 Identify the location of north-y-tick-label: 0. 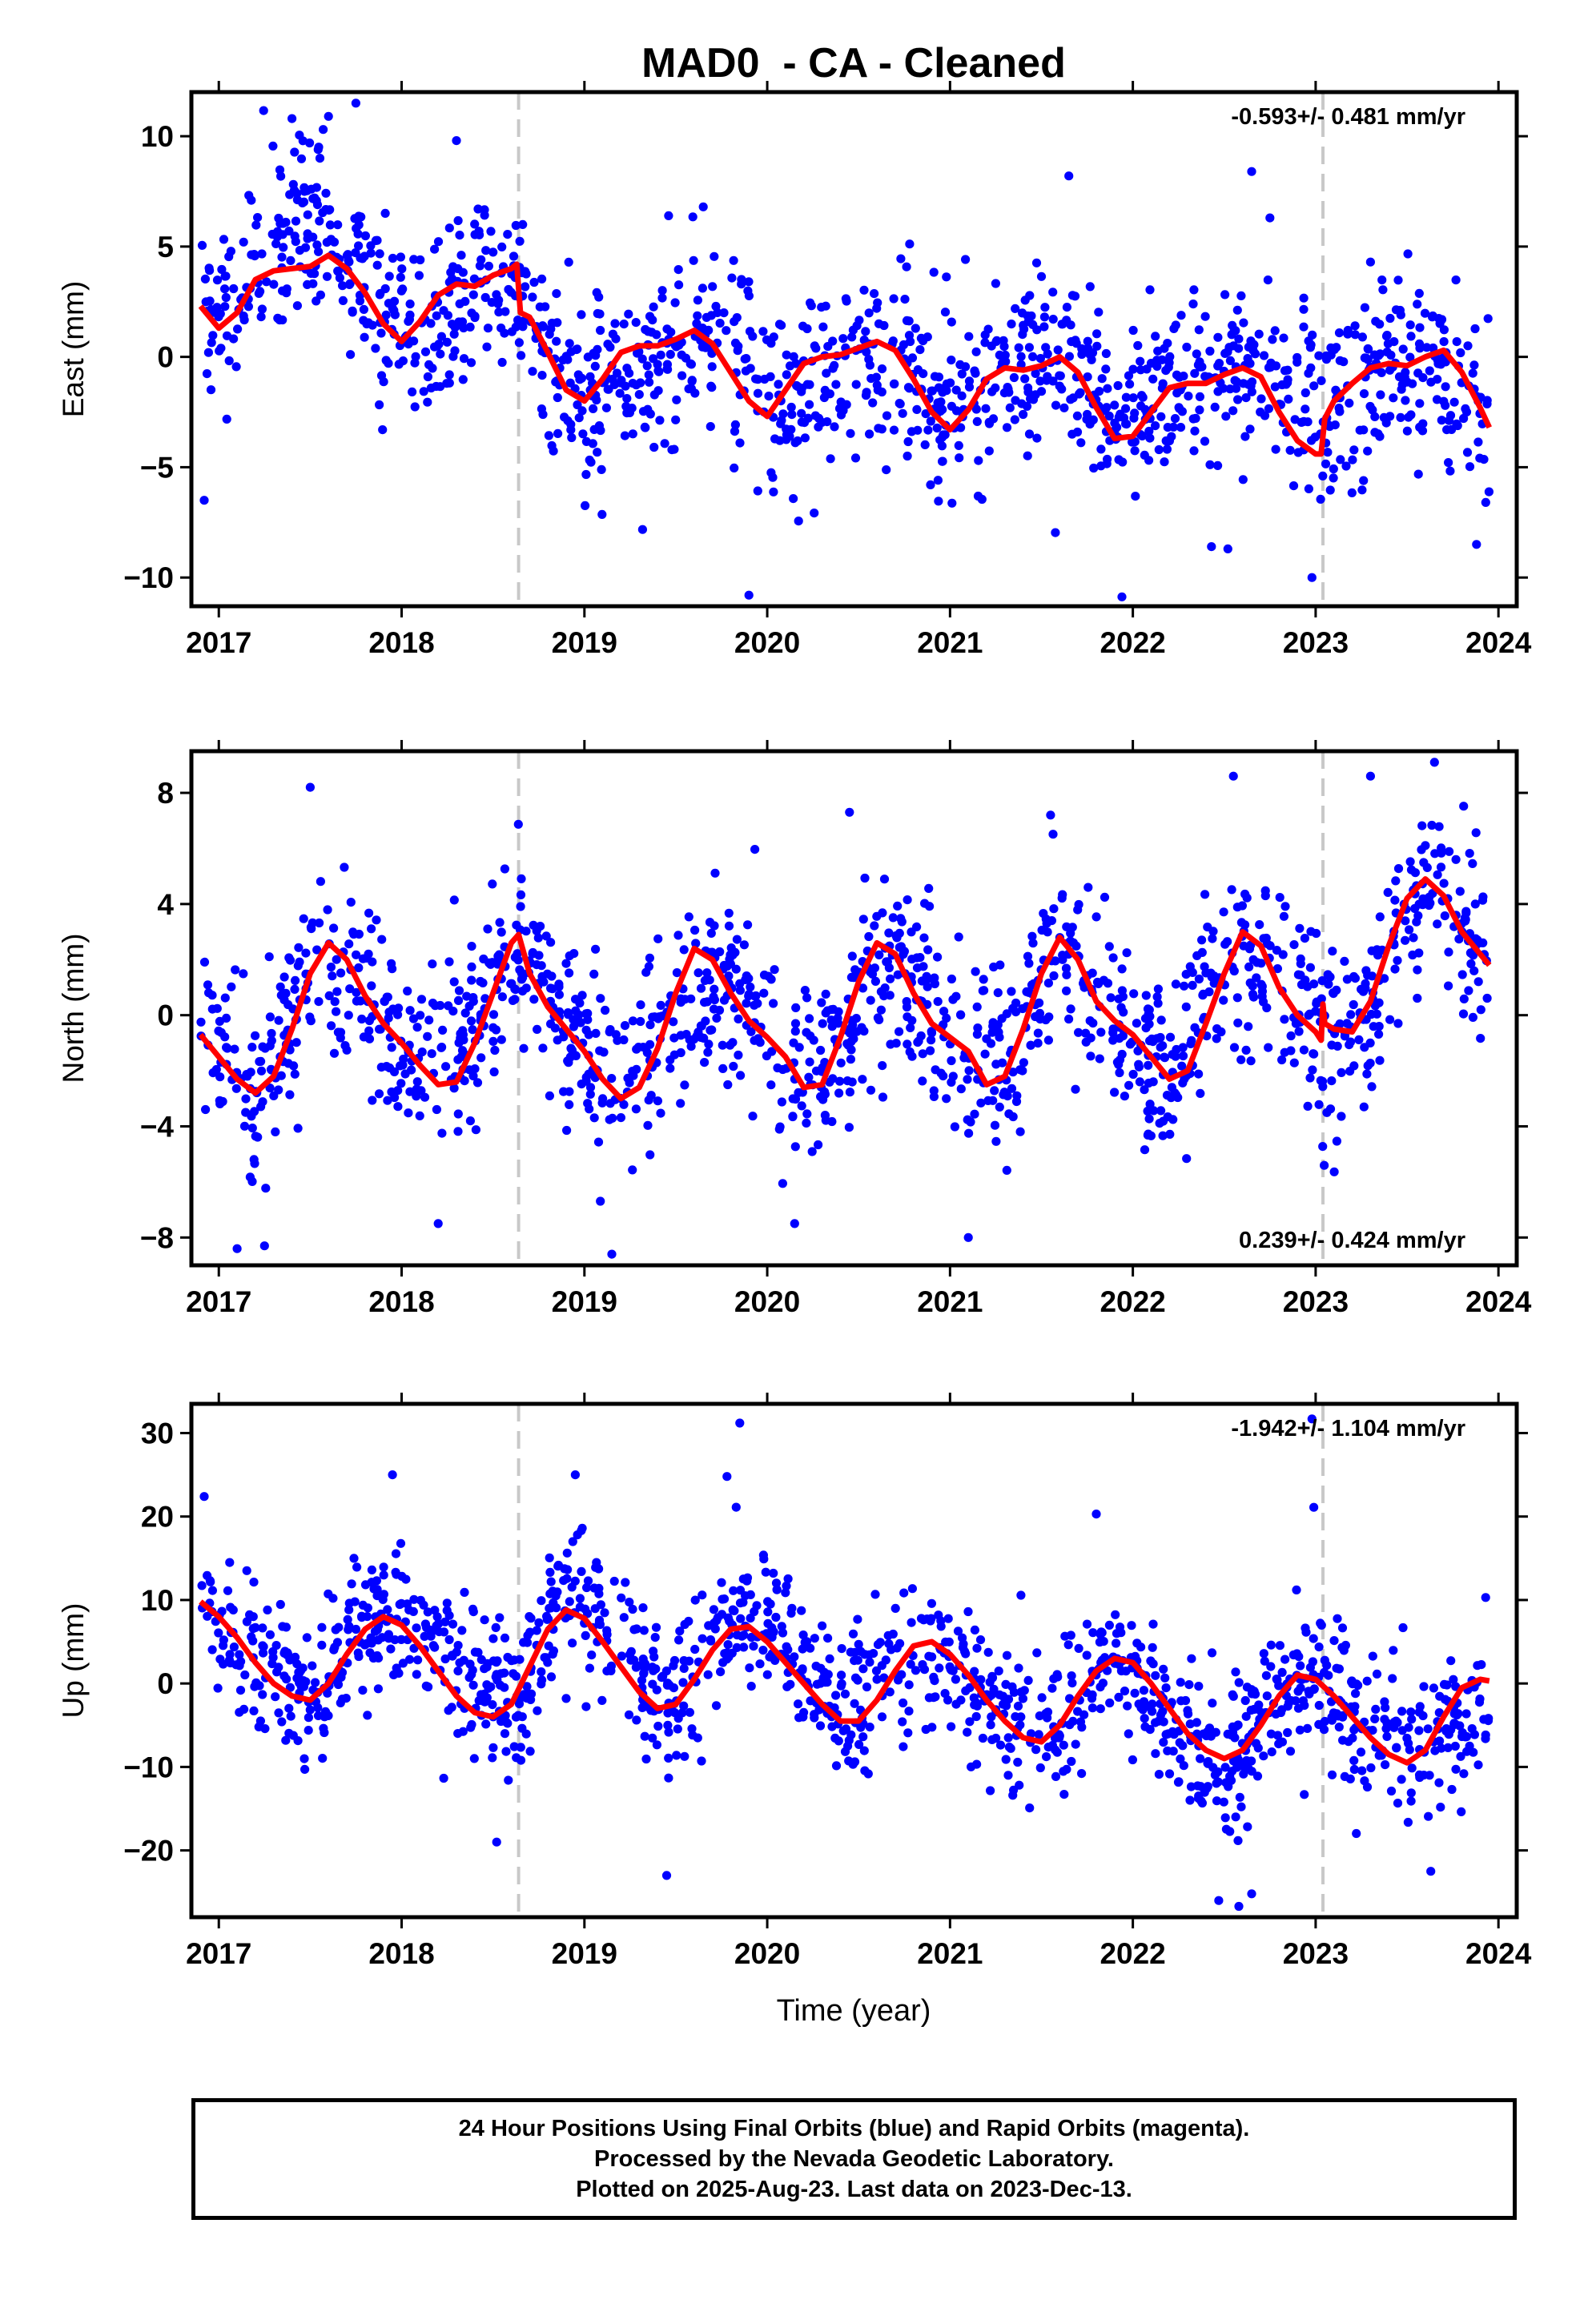
(166, 1015).